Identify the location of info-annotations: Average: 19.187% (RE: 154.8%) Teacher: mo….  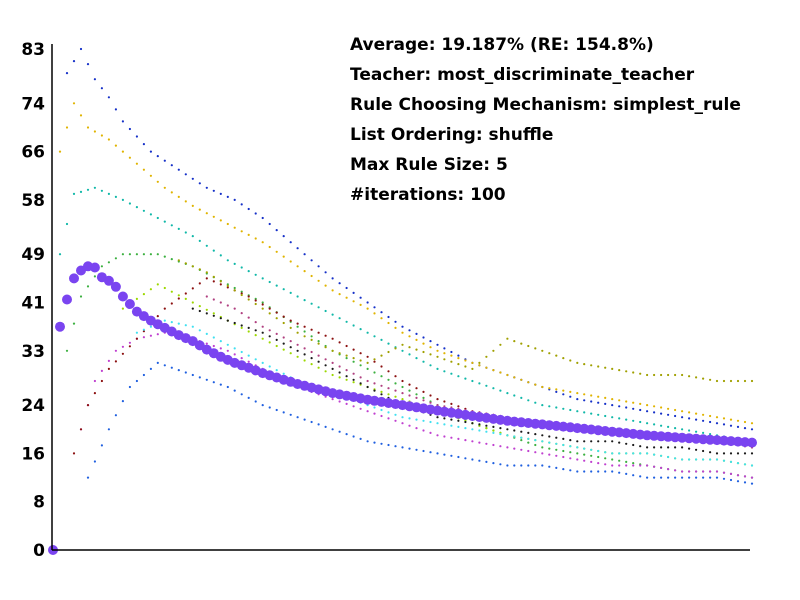
(545, 120).